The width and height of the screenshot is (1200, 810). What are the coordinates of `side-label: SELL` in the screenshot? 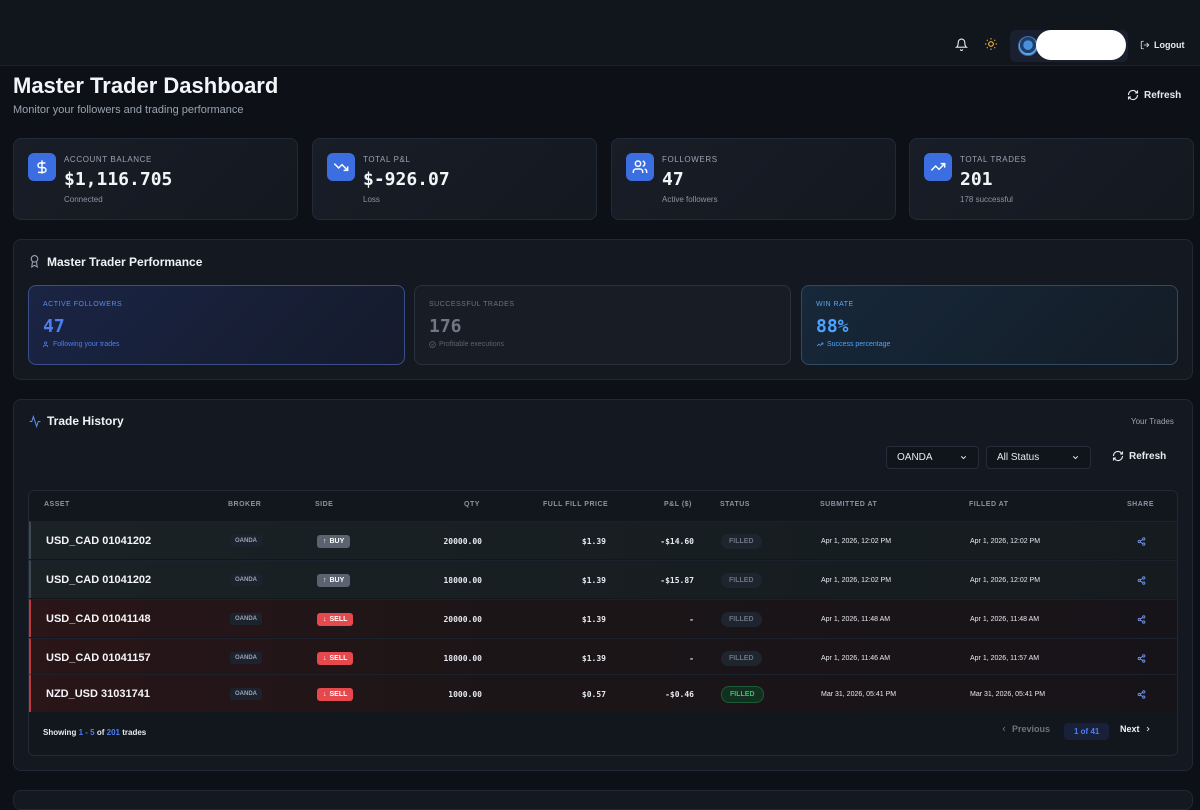 It's located at (338, 658).